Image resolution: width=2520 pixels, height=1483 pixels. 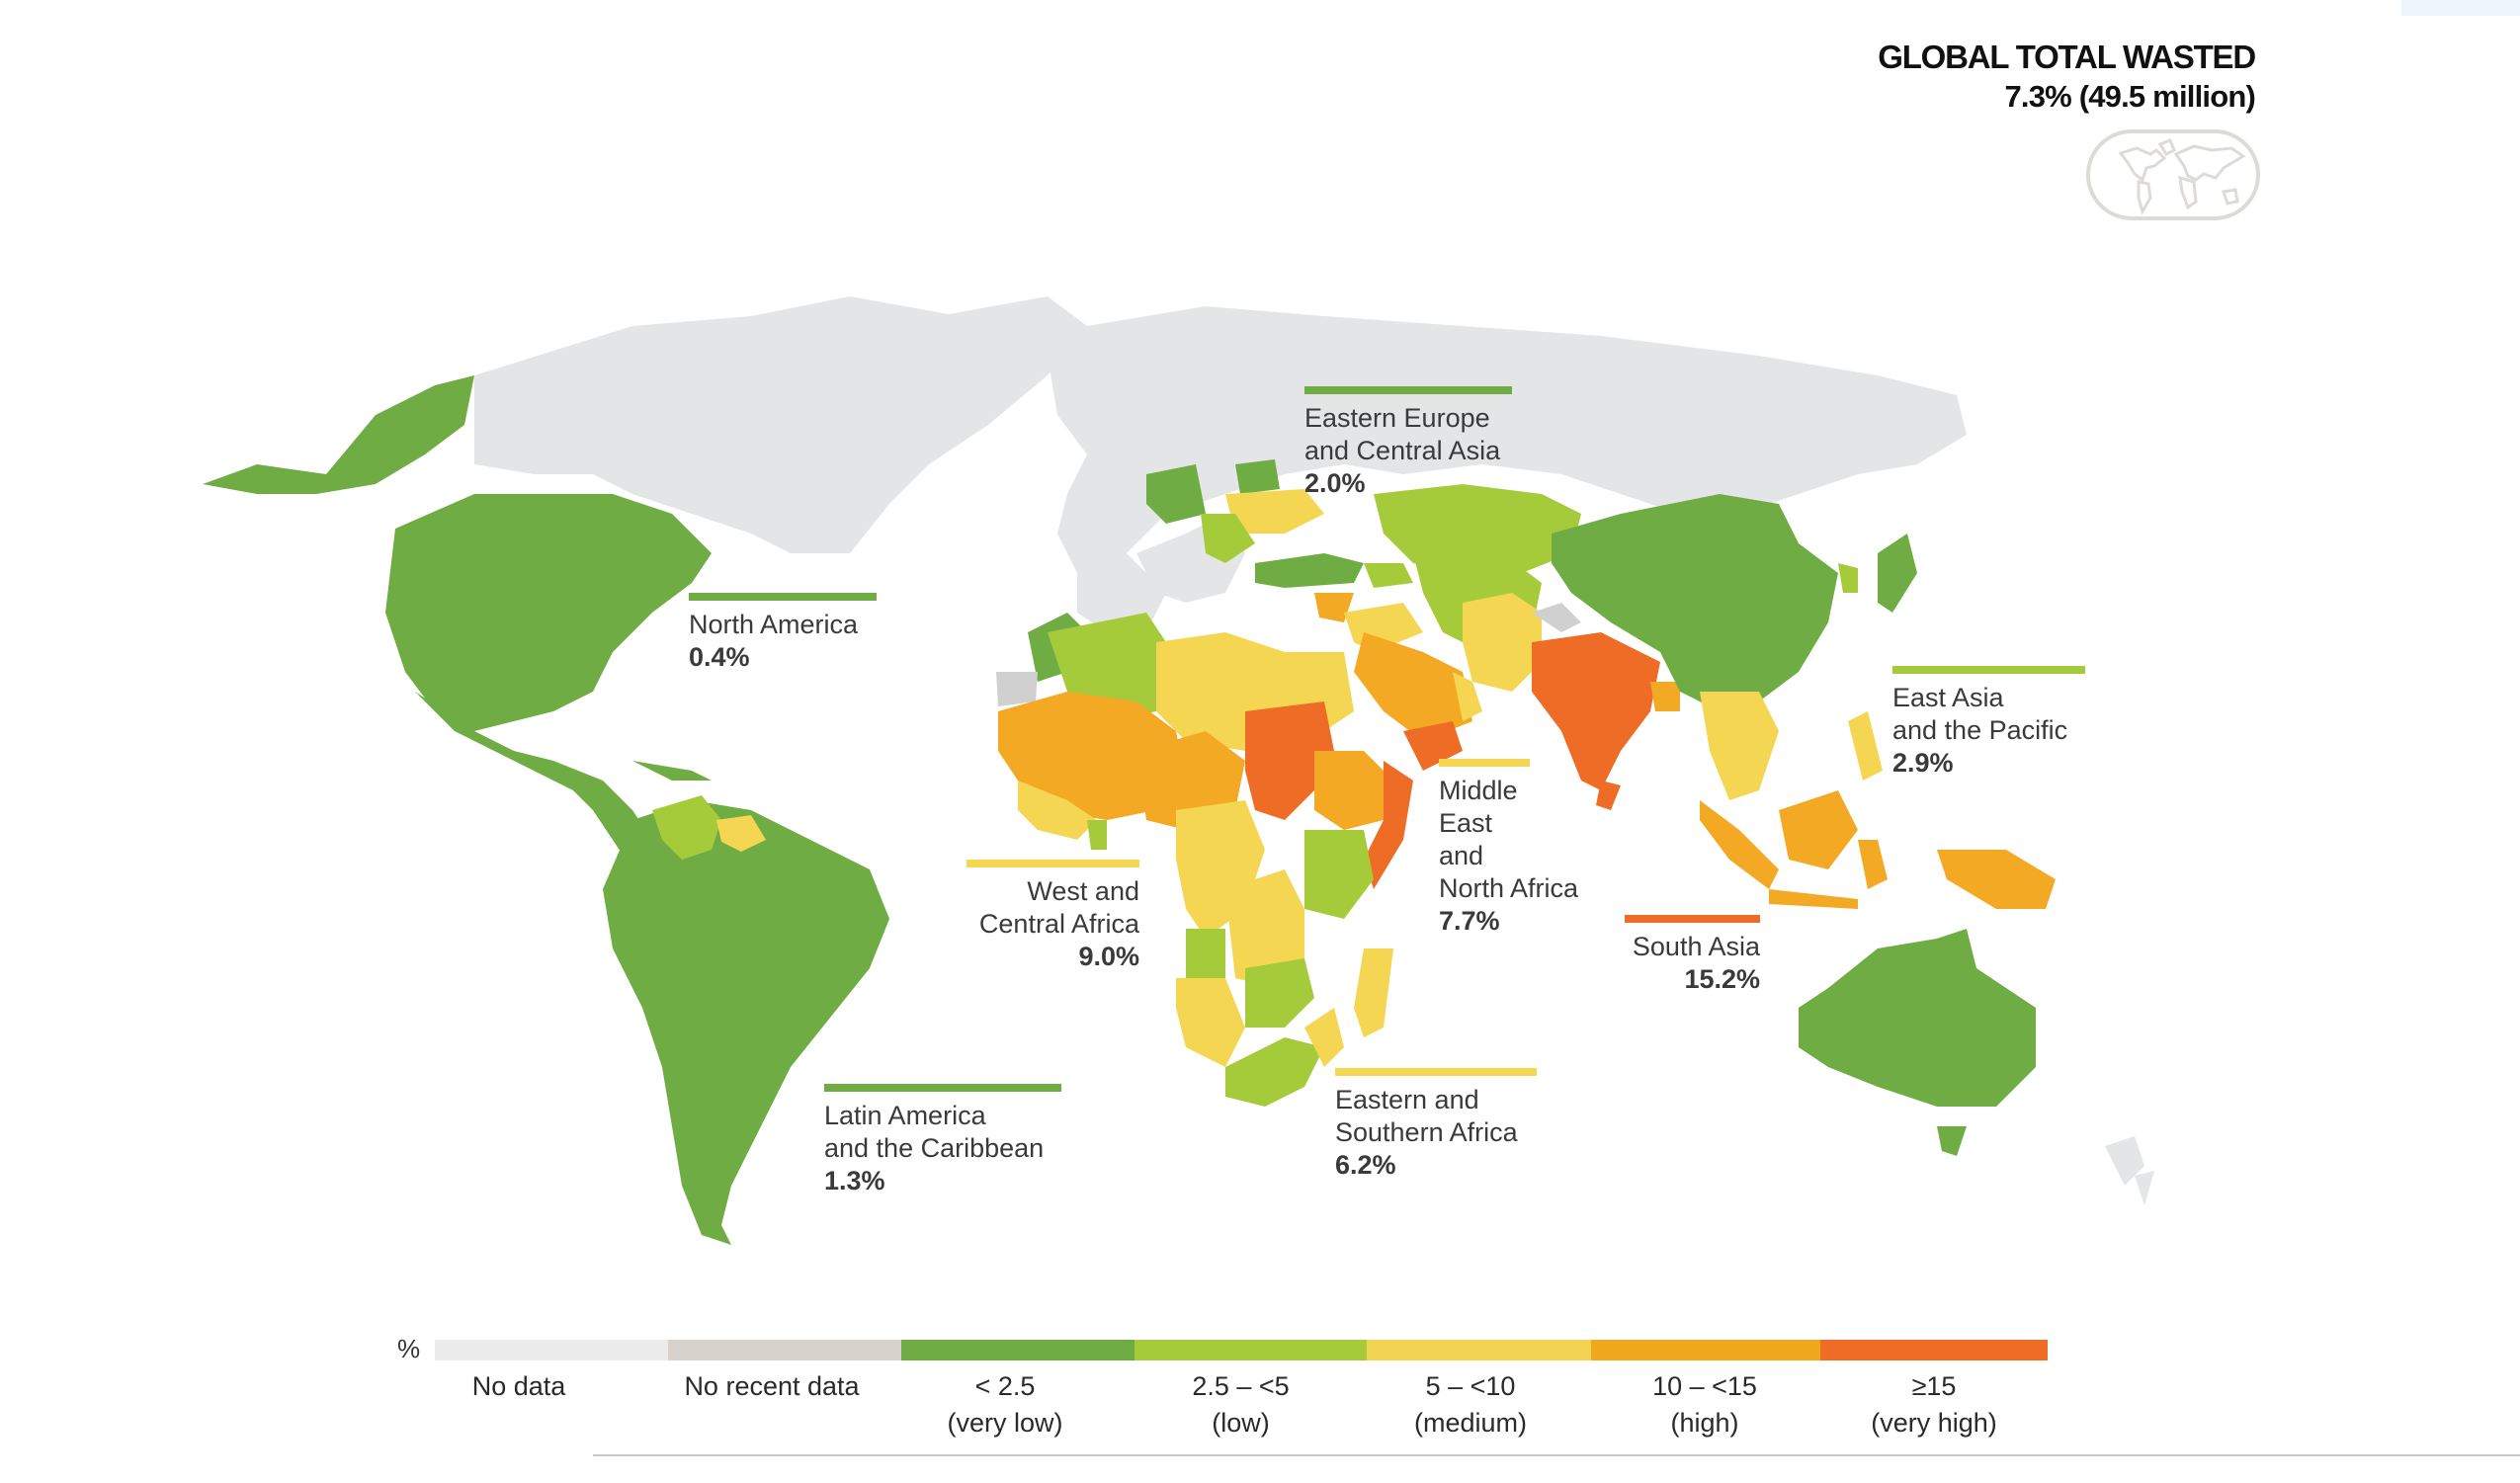 What do you see at coordinates (409, 1348) in the screenshot?
I see `legend-unit: %` at bounding box center [409, 1348].